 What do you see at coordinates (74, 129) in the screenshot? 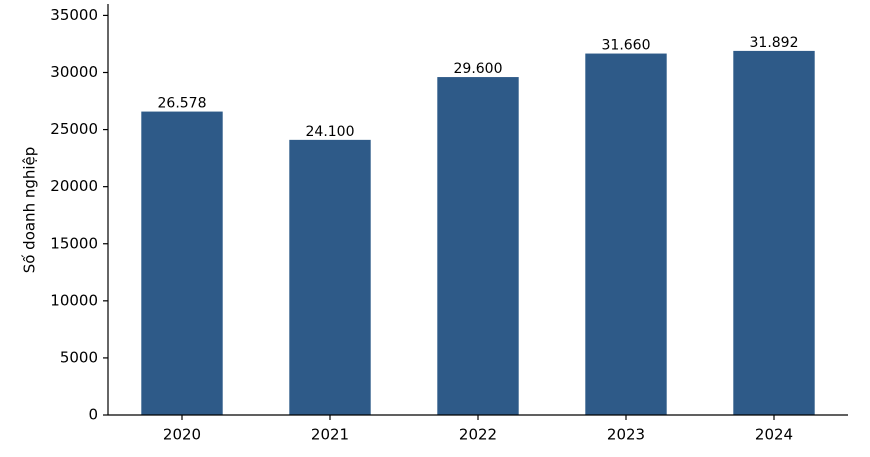
I see `y-tick-label: 25000` at bounding box center [74, 129].